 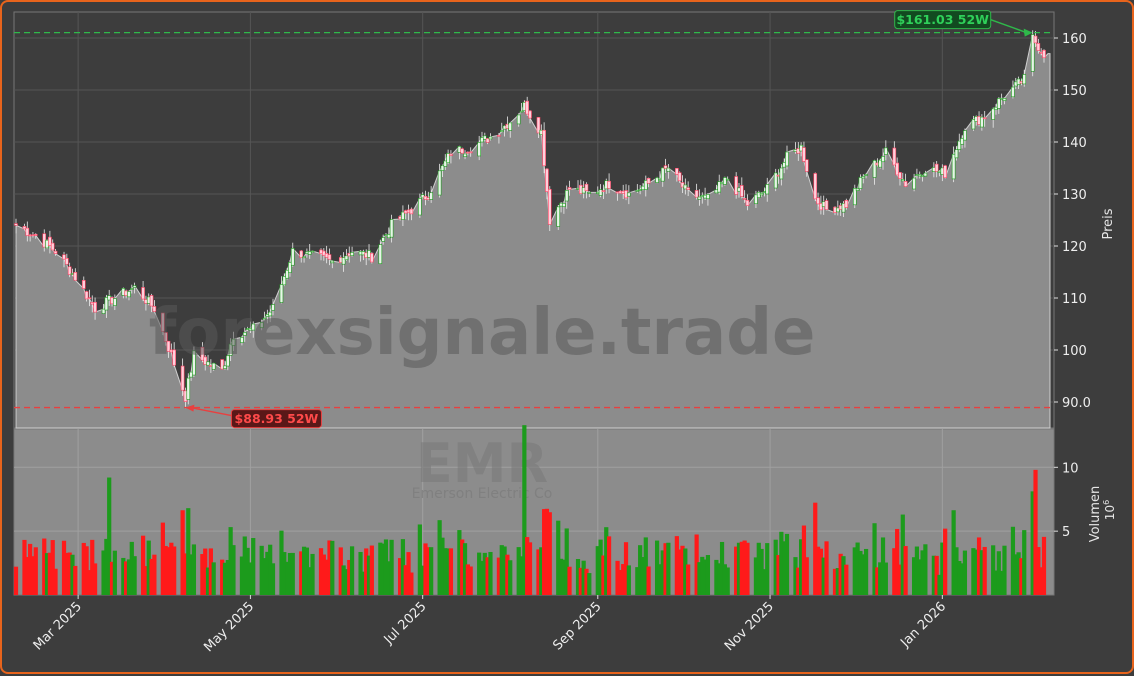 I want to click on price-tick-label: 90.0, so click(x=1076, y=403).